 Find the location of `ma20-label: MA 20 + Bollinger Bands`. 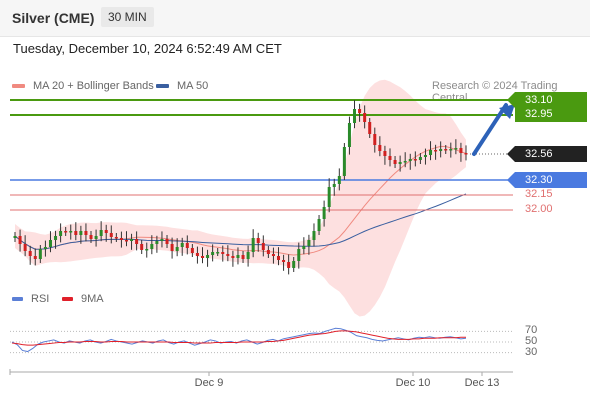

ma20-label: MA 20 + Bollinger Bands is located at coordinates (93, 86).